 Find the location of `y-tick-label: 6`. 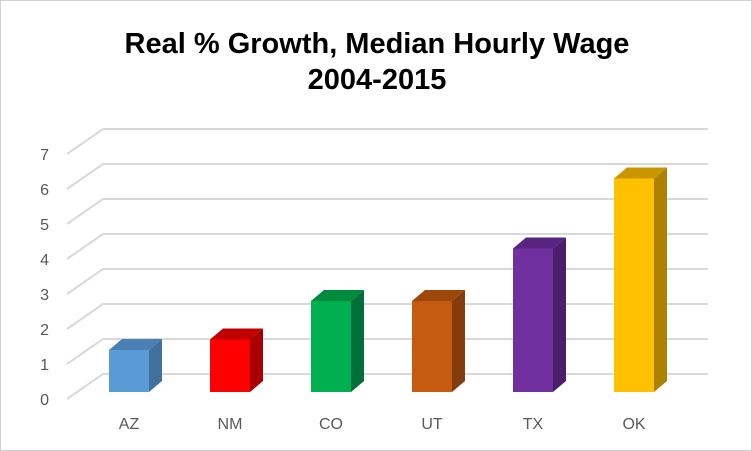

y-tick-label: 6 is located at coordinates (44, 190).